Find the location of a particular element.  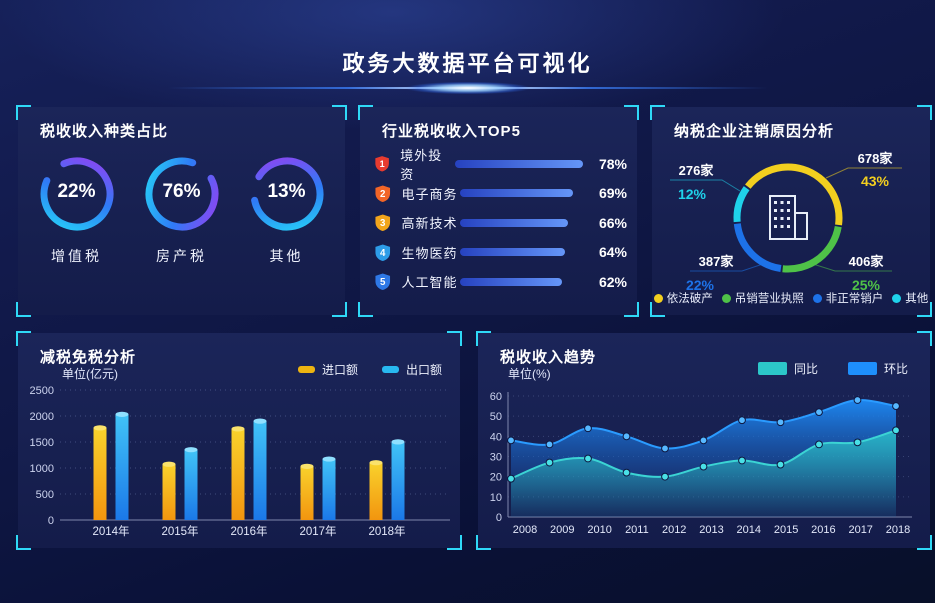

panel-tax-type: 税收收入种类占比 22% 增值税 76% 房产税 13% 其他 is located at coordinates (181, 211).